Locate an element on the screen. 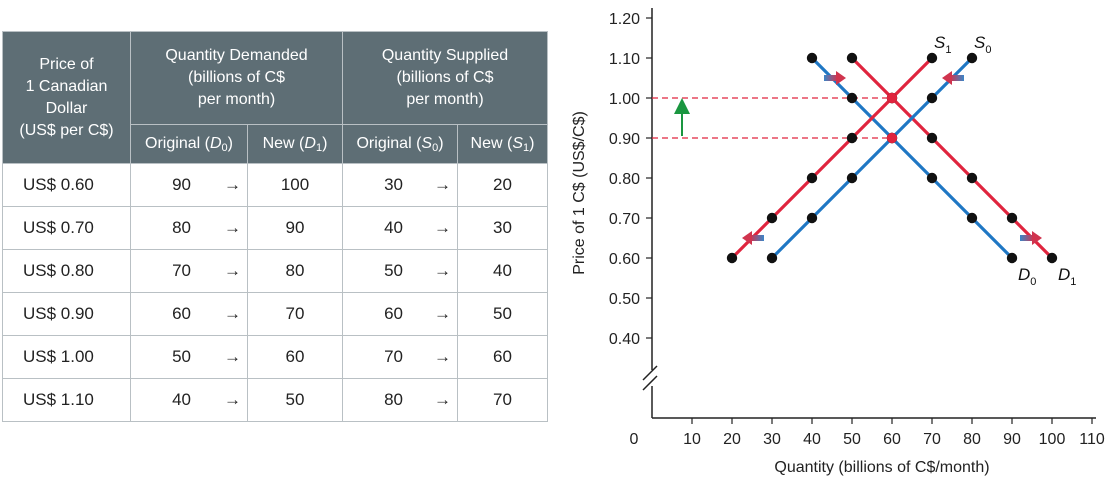 The height and width of the screenshot is (479, 1110). curve-label-D1: D1 is located at coordinates (1067, 276).